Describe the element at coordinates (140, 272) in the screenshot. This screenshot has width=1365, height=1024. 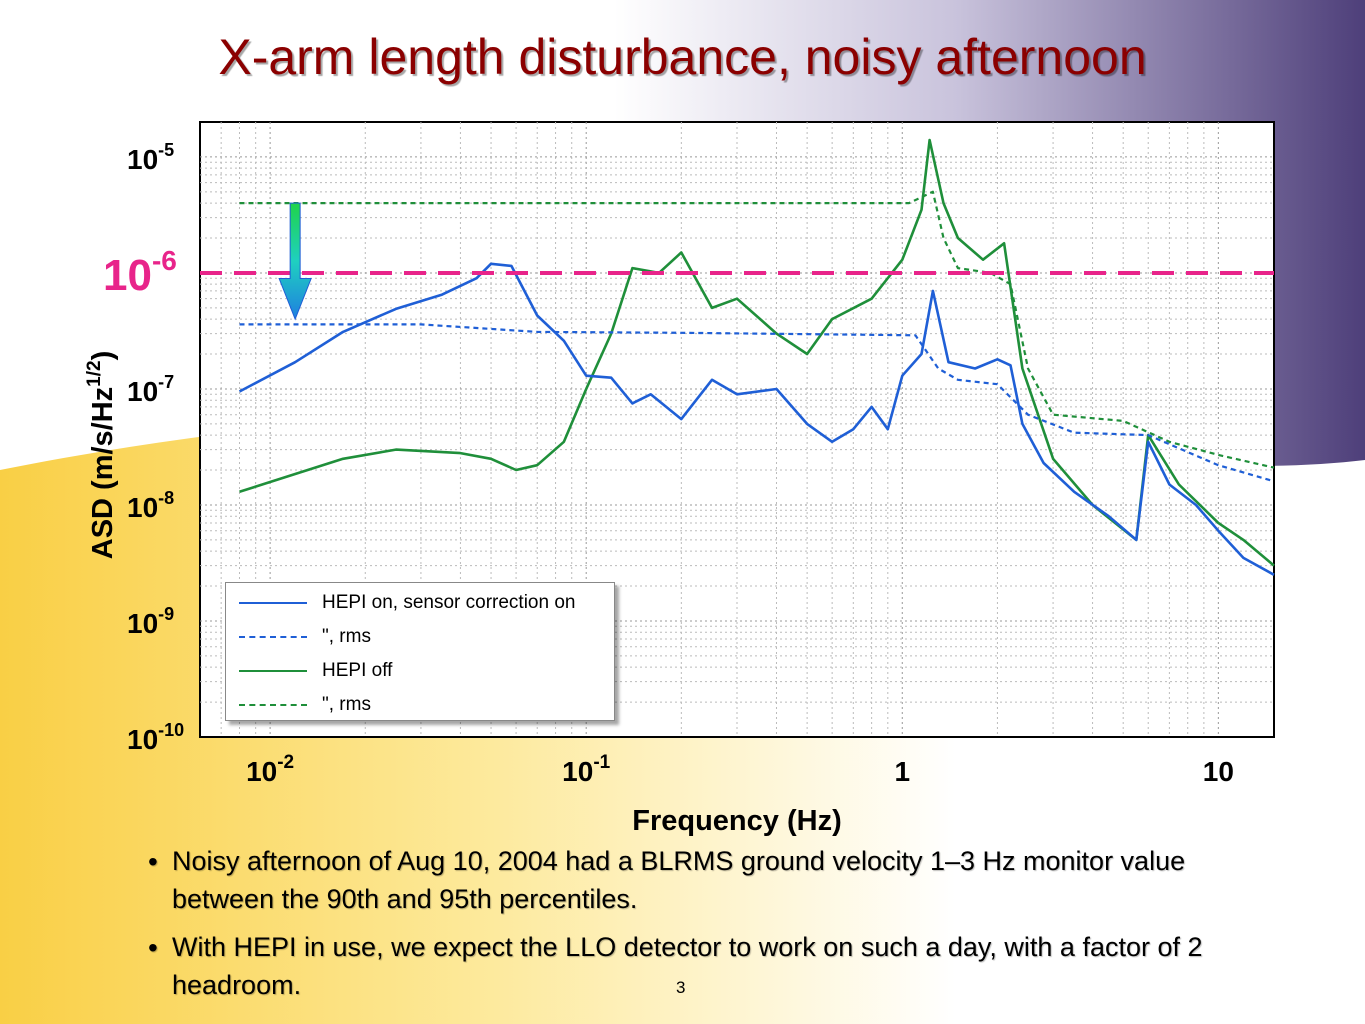
I see `threshold-label: 10-6` at that location.